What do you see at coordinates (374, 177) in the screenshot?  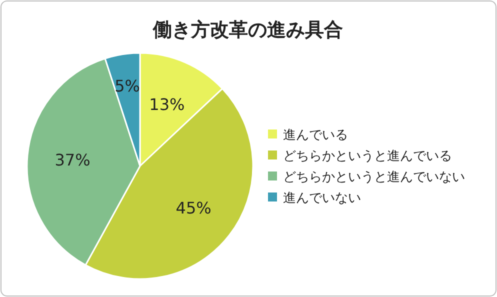 I see `legend-label: どちらかというと進んでいない` at bounding box center [374, 177].